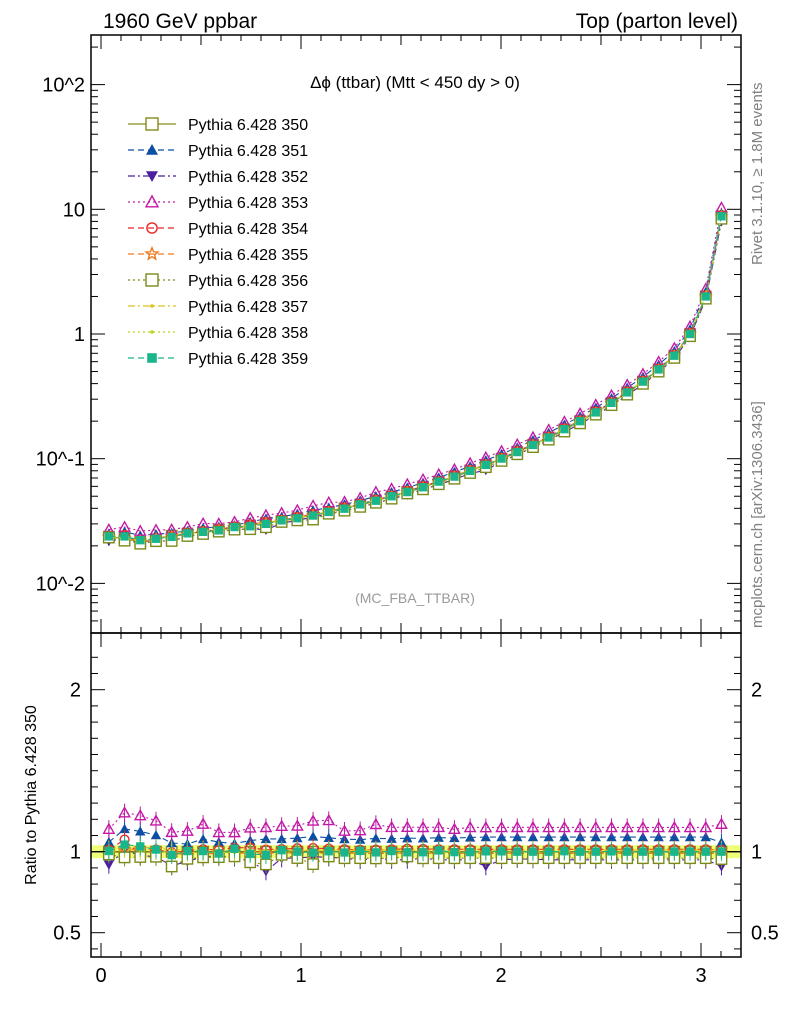 Image resolution: width=786 pixels, height=1029 pixels. I want to click on ratio-y-tick-label: 2, so click(75, 691).